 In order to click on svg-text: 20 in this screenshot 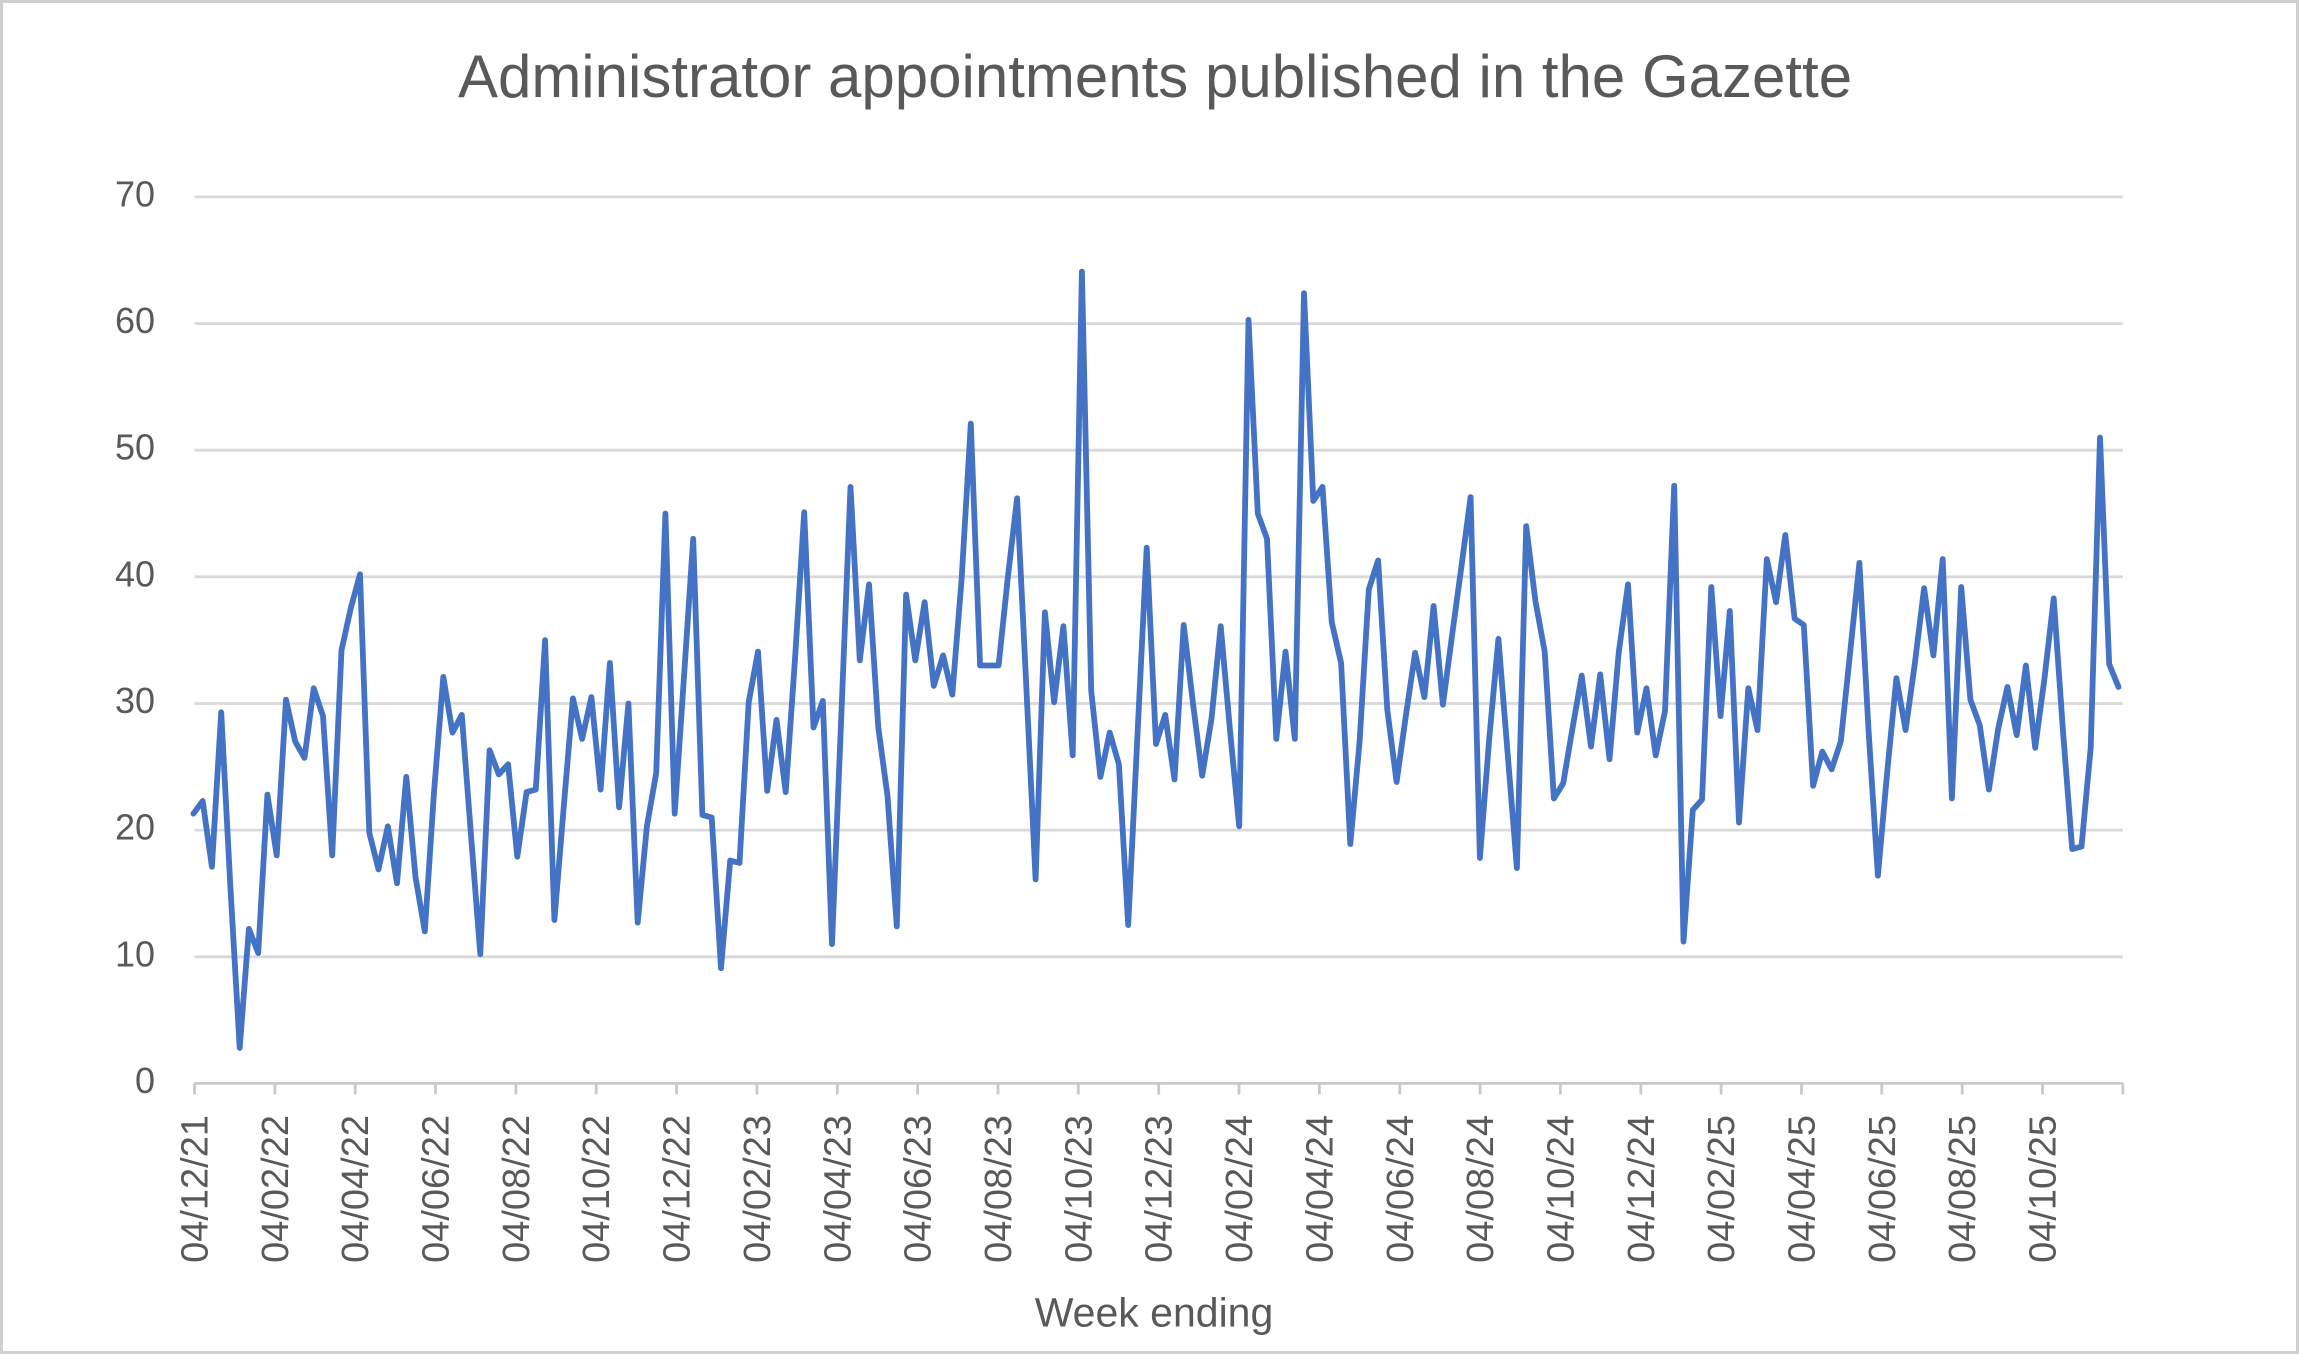, I will do `click(135, 827)`.